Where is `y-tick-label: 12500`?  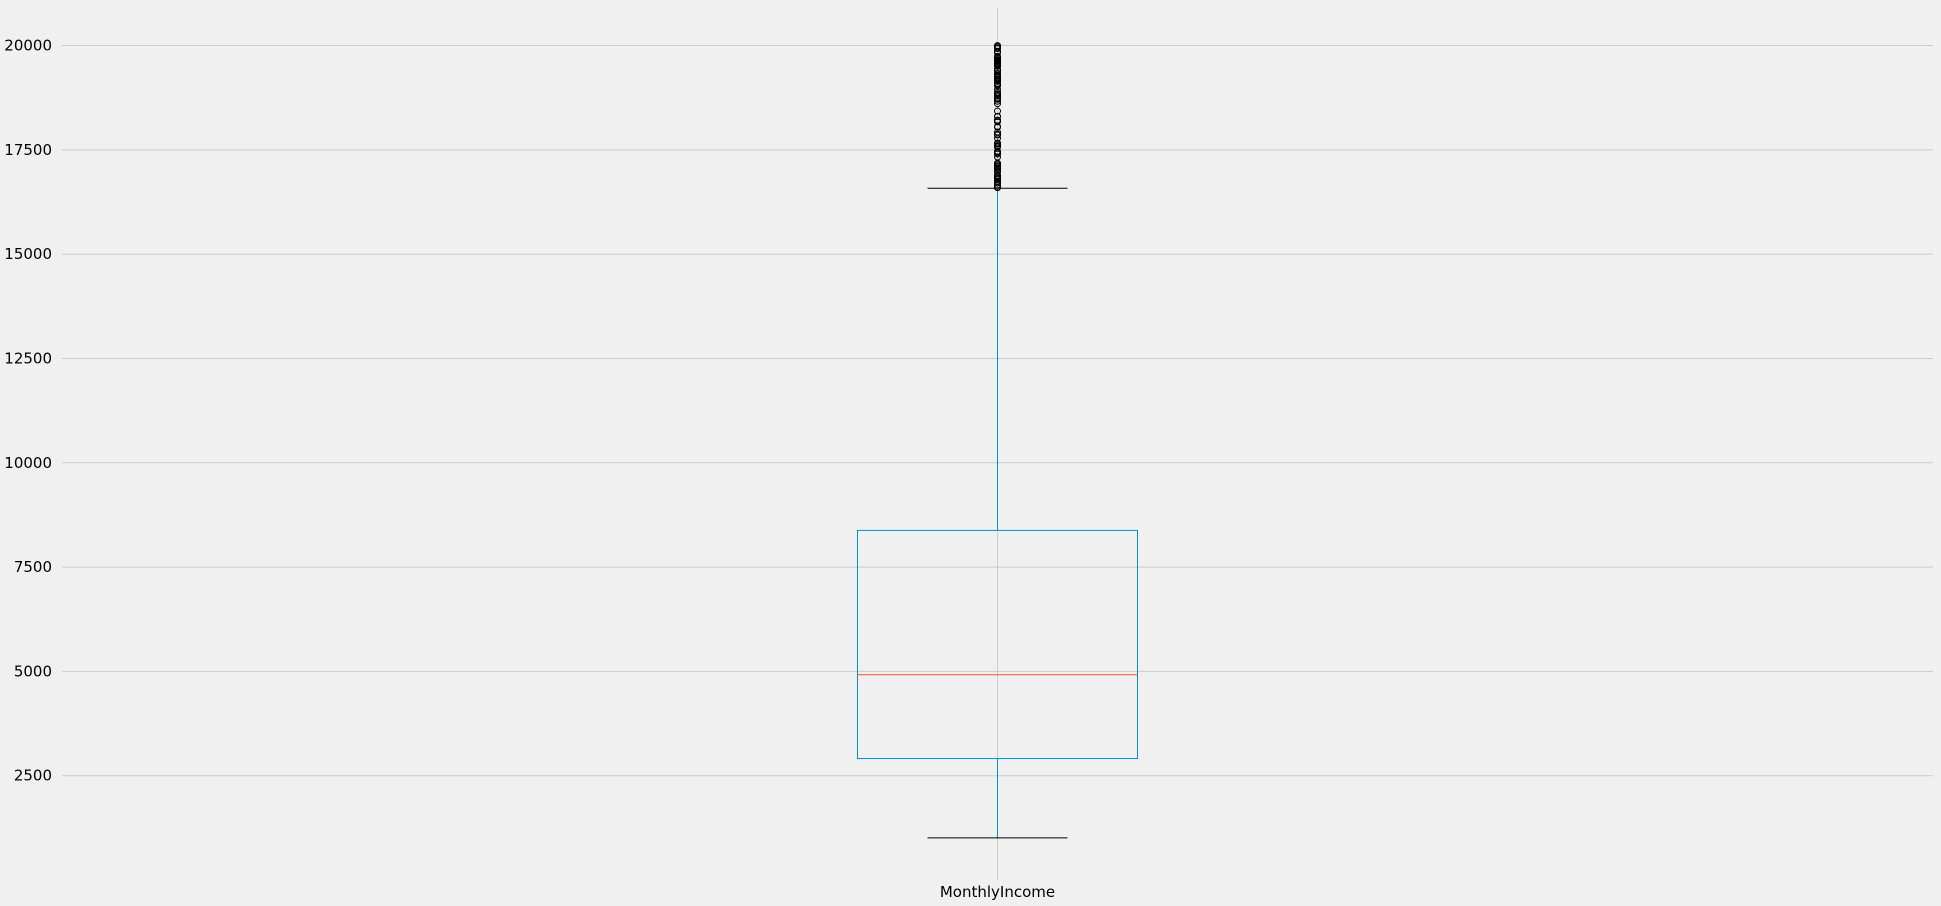 y-tick-label: 12500 is located at coordinates (28, 358).